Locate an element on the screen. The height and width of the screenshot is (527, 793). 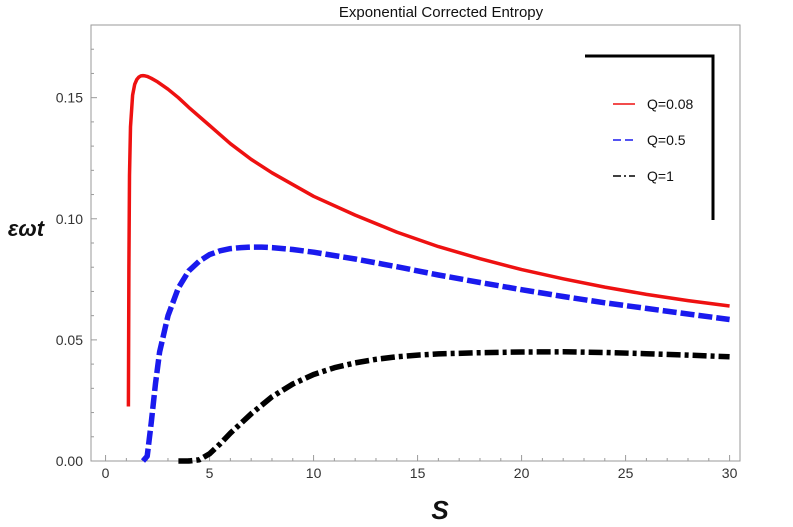
y-axis-label: εωt is located at coordinates (27, 228).